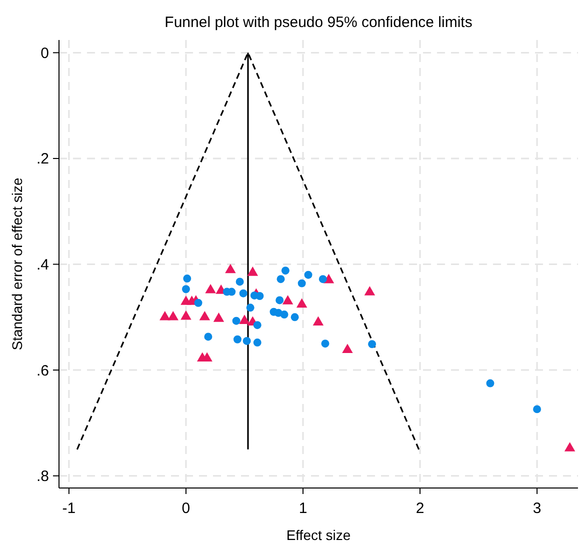 This screenshot has height=547, width=579. Describe the element at coordinates (318, 22) in the screenshot. I see `chart-title: Funnel plot with pseudo 95% confidence limits` at that location.